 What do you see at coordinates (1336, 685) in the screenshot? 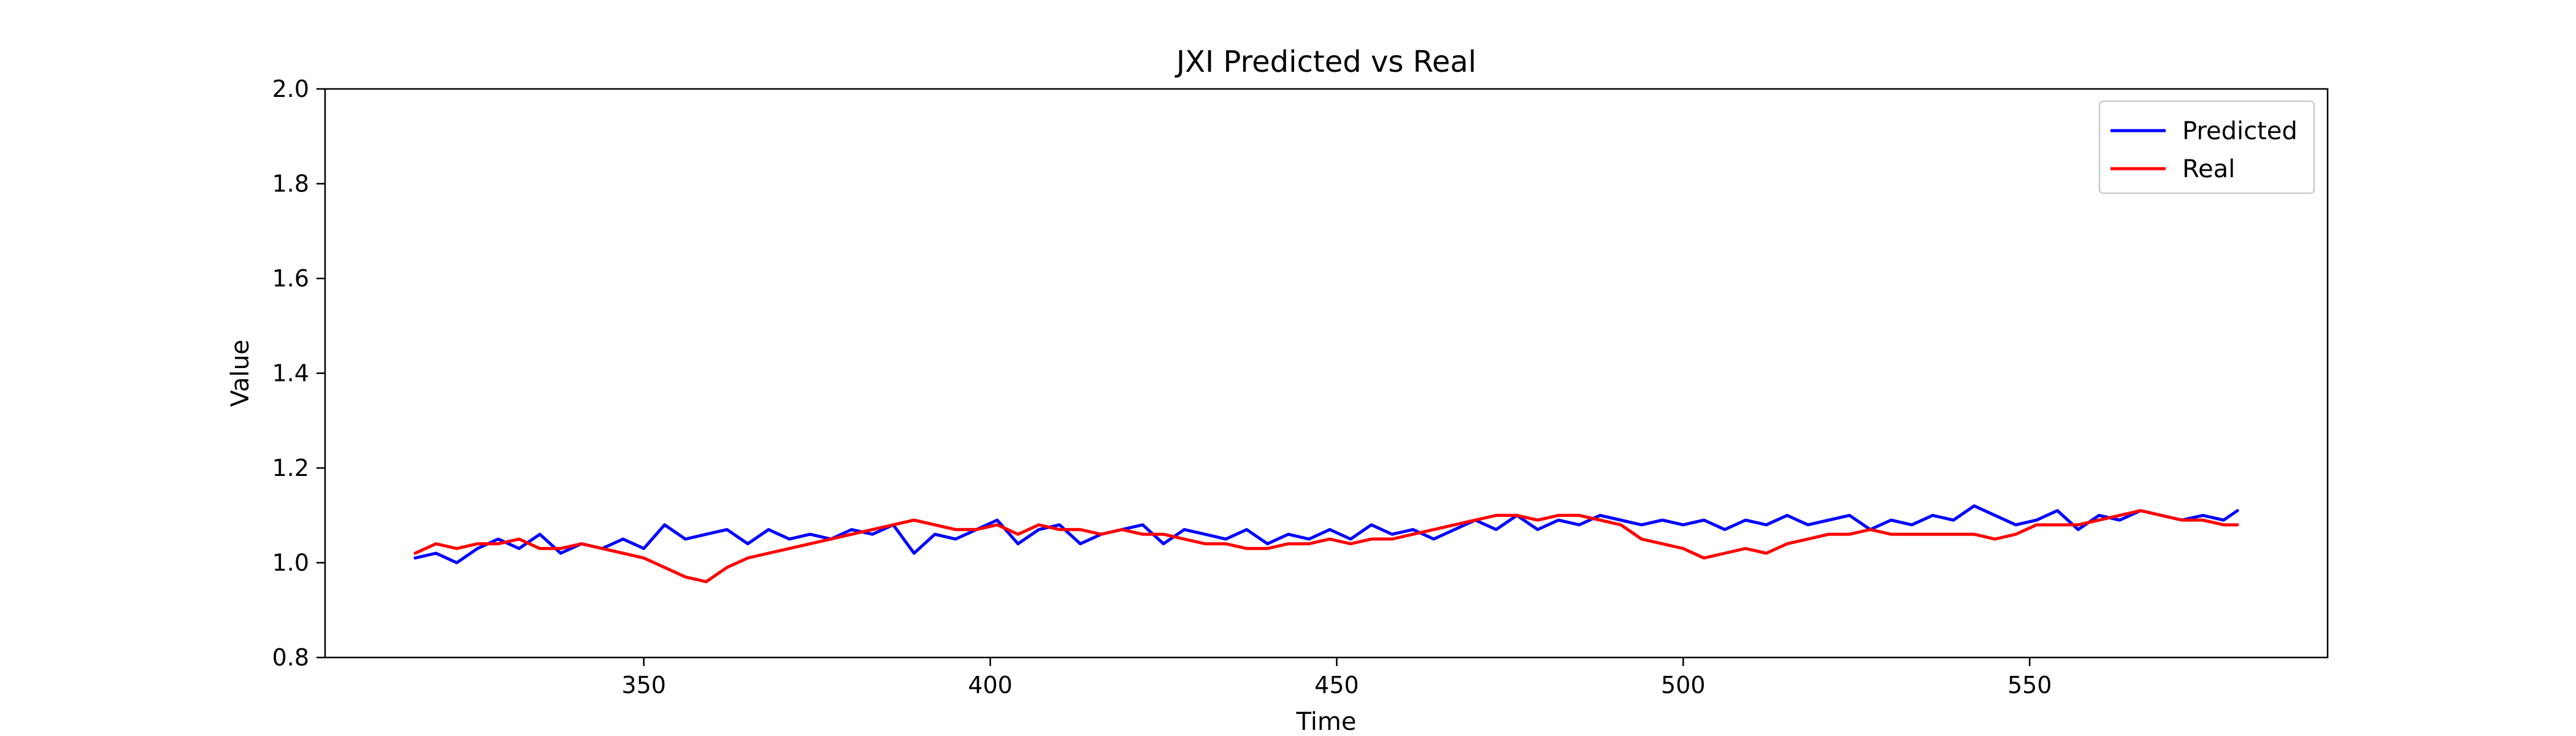
I see `x-tick-label: 450` at bounding box center [1336, 685].